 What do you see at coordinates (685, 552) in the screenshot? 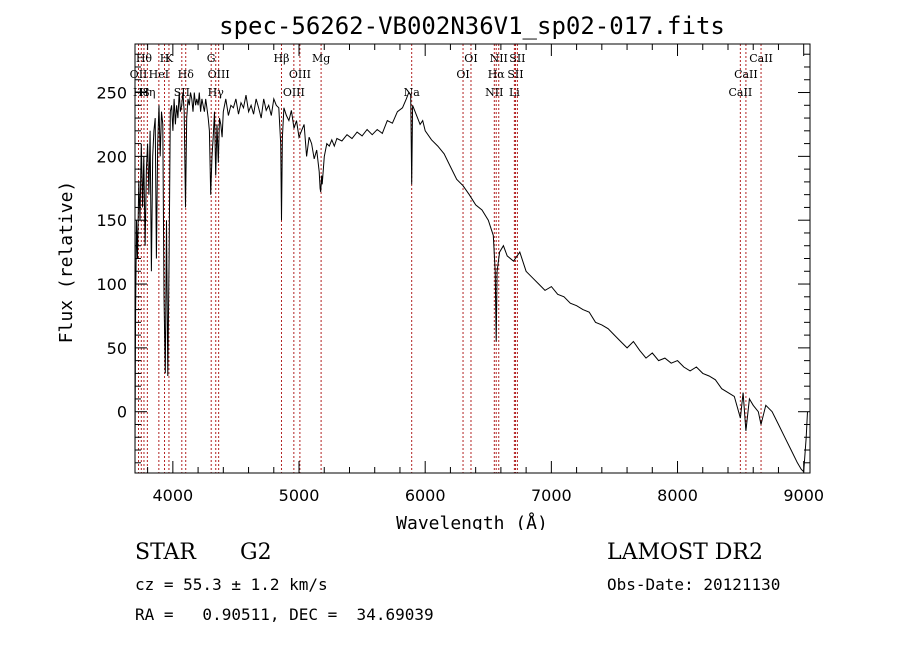
I see `survey-label: LAMOST DR2` at bounding box center [685, 552].